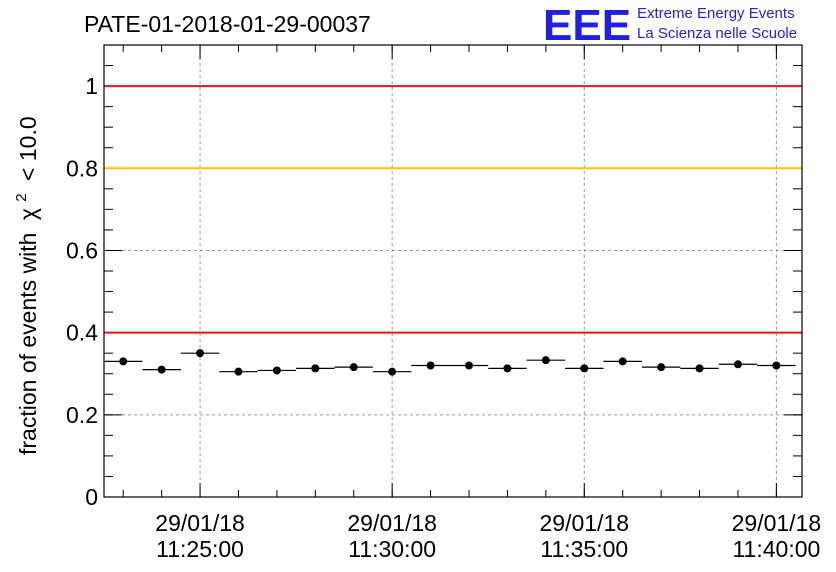 The height and width of the screenshot is (572, 836). What do you see at coordinates (82, 333) in the screenshot?
I see `y-tick-label: 0.4` at bounding box center [82, 333].